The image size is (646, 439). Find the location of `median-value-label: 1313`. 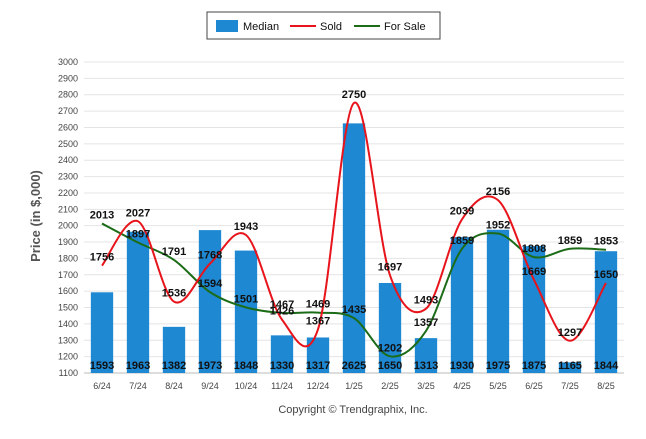

median-value-label: 1313 is located at coordinates (426, 366).